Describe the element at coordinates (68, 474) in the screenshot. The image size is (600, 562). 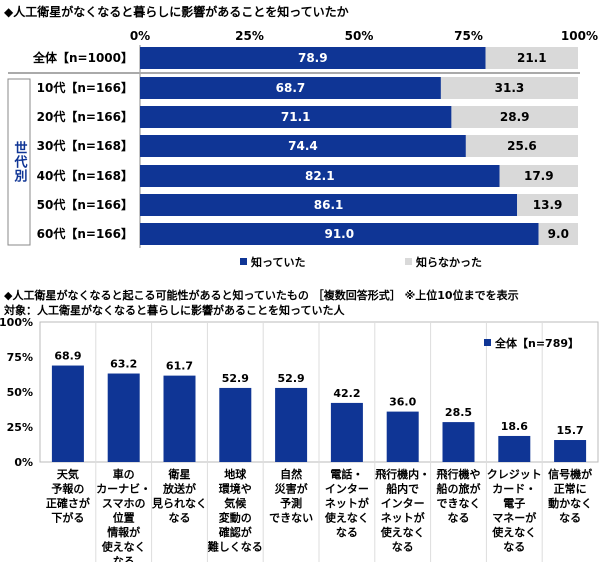
I see `category-label: 天気` at that location.